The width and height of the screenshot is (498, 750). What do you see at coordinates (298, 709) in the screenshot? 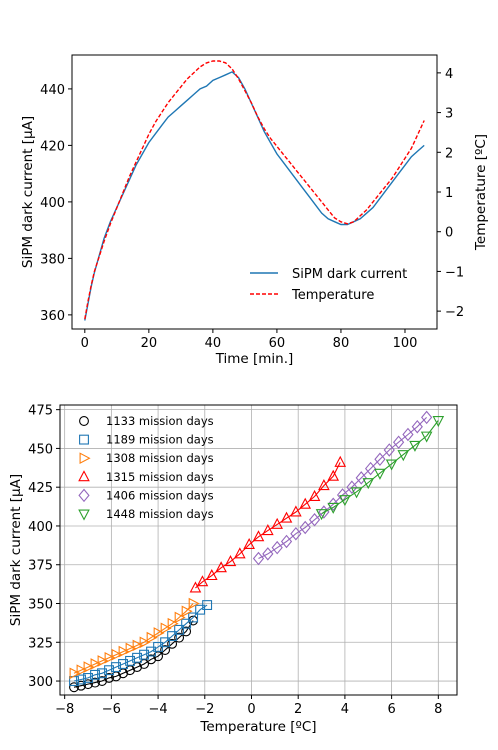
I see `x-tick-label: 2` at bounding box center [298, 709].